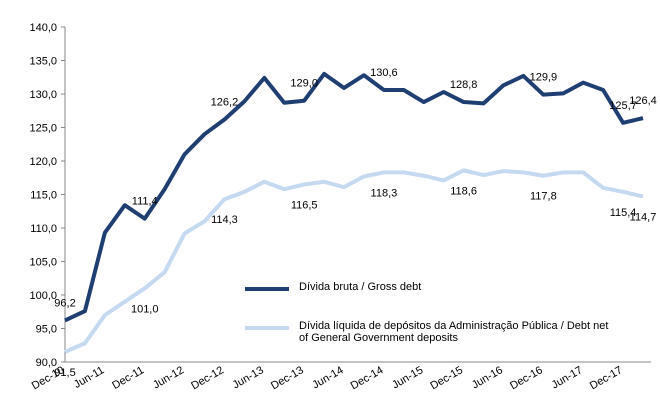 This screenshot has height=402, width=660. I want to click on data-label: 116,5, so click(304, 205).